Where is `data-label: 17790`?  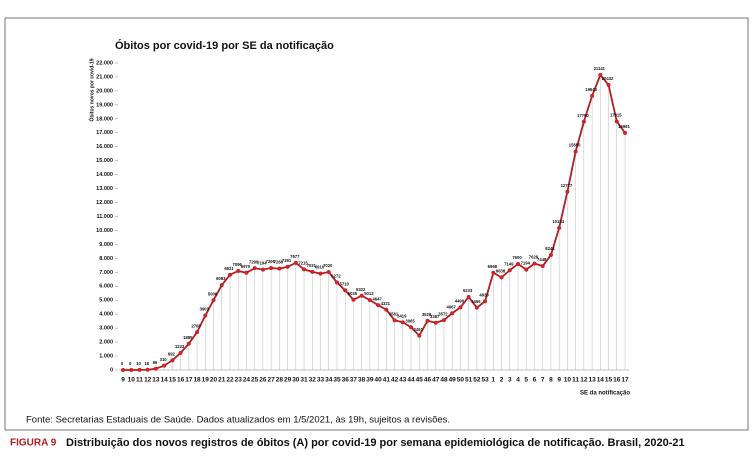
data-label: 17790 is located at coordinates (583, 115).